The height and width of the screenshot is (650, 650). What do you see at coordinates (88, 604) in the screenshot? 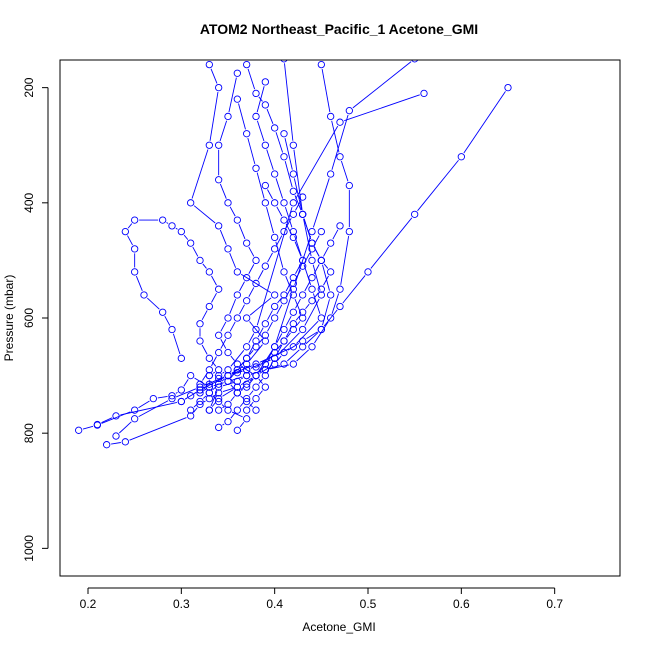
I see `x-tick-label: 0.2` at bounding box center [88, 604].